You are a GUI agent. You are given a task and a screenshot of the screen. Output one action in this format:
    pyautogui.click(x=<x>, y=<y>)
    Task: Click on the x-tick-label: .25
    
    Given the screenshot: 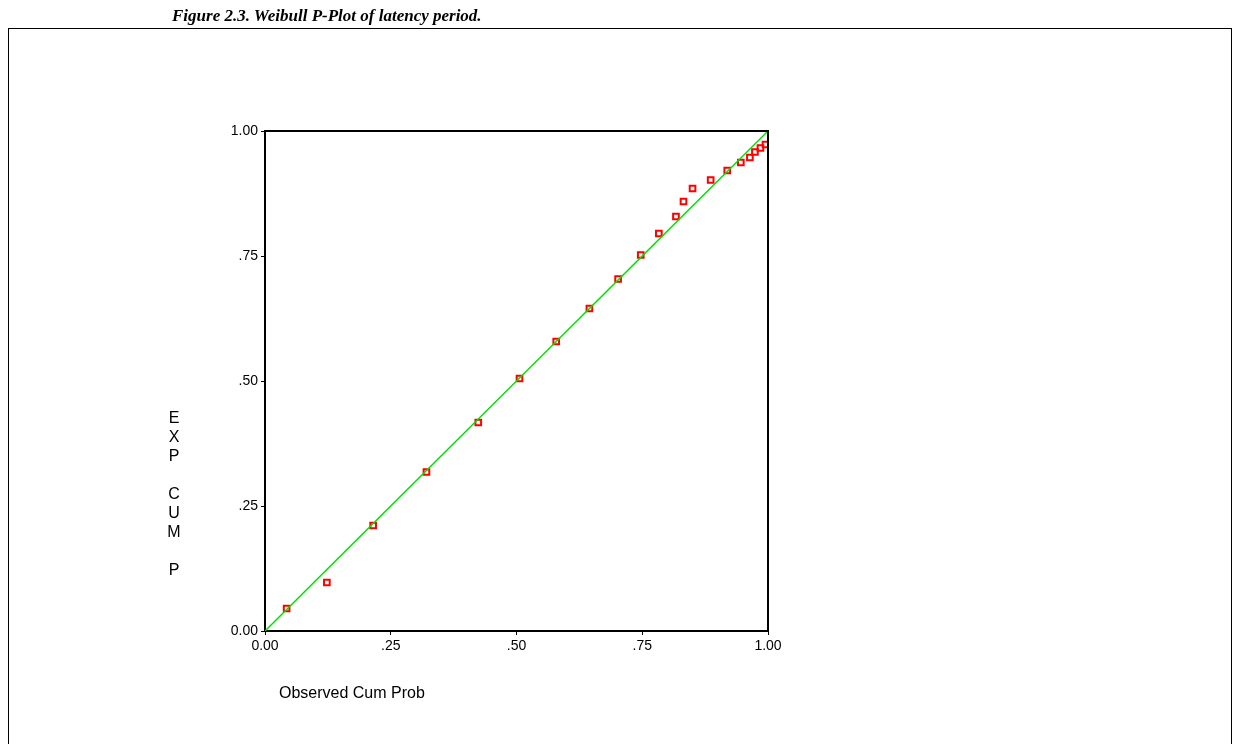 What is the action you would take?
    pyautogui.click(x=391, y=645)
    